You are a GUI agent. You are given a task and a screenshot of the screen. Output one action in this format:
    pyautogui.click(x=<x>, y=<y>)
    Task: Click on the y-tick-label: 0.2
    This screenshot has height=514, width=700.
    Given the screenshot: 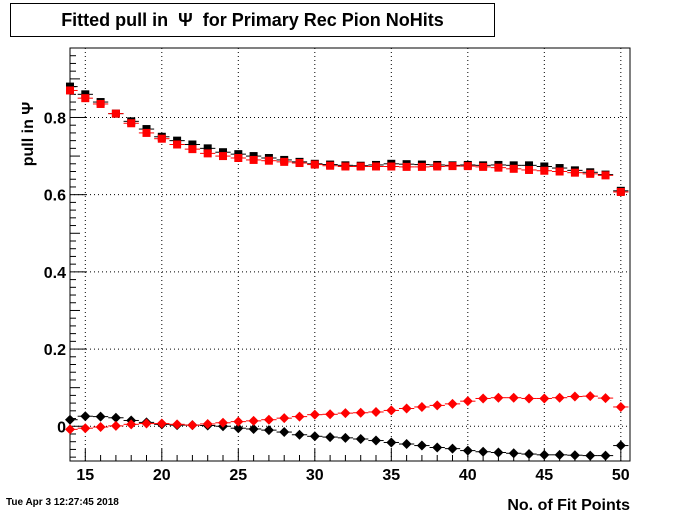 What is the action you would take?
    pyautogui.click(x=55, y=350)
    